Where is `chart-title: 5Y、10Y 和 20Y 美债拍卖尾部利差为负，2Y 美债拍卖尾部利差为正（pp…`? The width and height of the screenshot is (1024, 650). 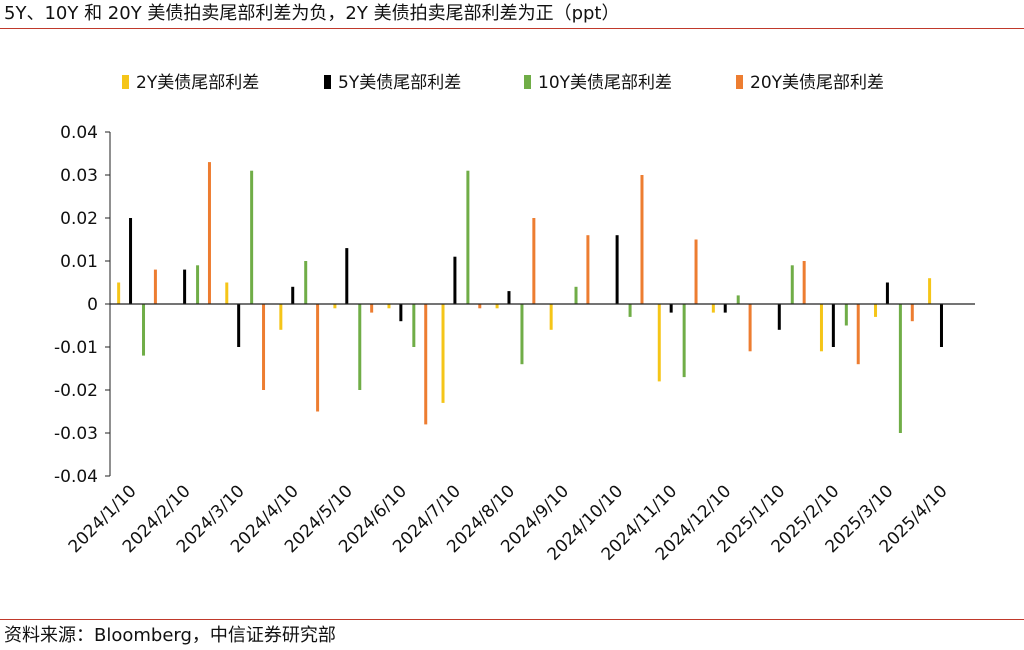
chart-title: 5Y、10Y 和 20Y 美债拍卖尾部利差为负，2Y 美债拍卖尾部利差为正（pp… is located at coordinates (312, 13).